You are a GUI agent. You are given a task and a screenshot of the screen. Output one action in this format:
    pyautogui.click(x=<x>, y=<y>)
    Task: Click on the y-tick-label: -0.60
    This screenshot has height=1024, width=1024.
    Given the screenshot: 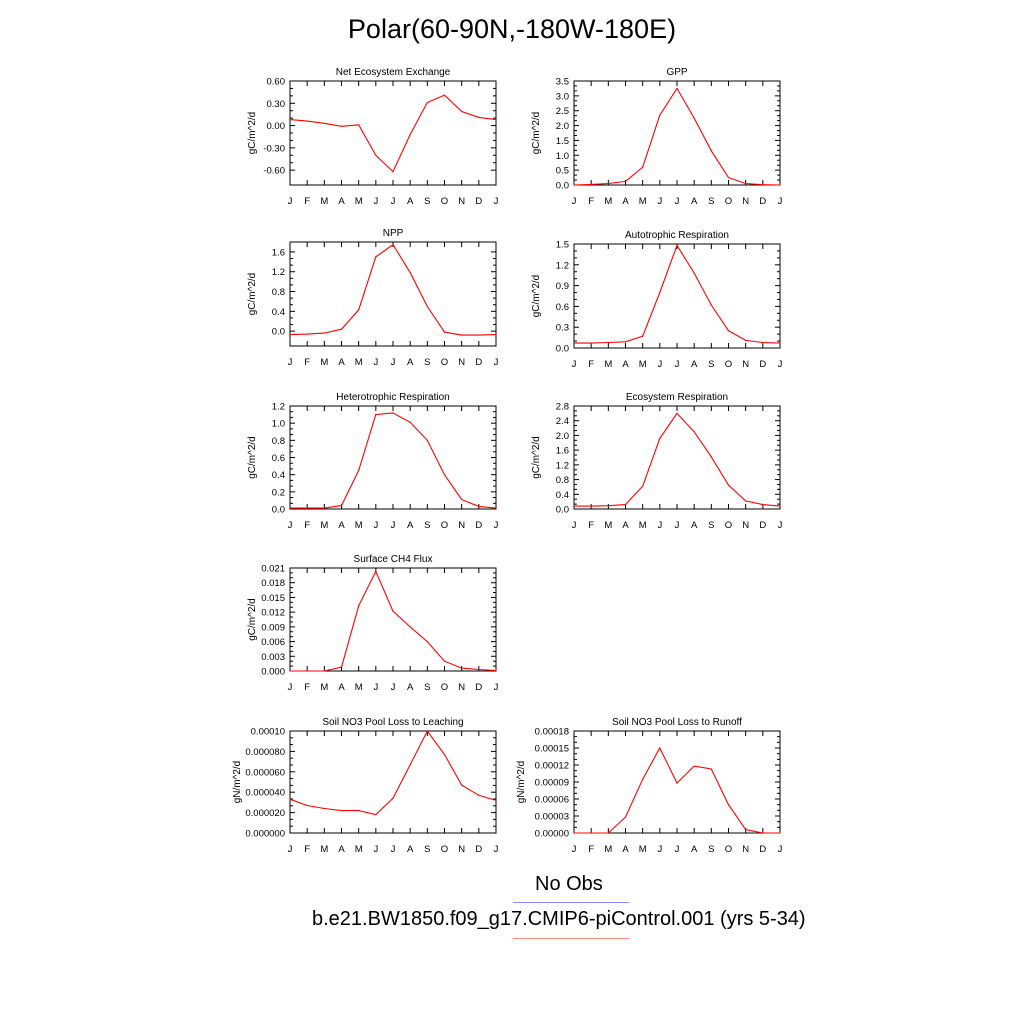 What is the action you would take?
    pyautogui.click(x=274, y=171)
    